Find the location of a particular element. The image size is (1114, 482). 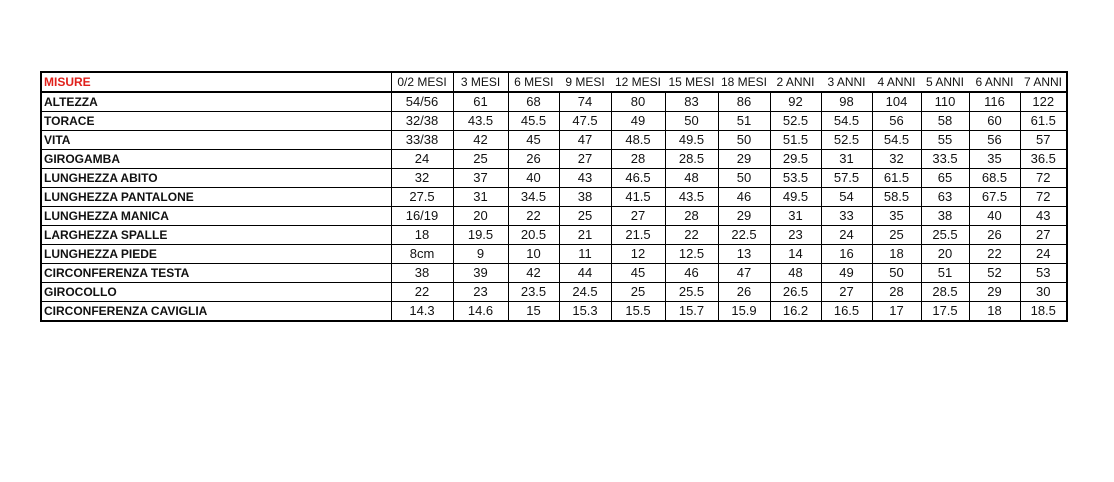

table-cell: 65 is located at coordinates (945, 178).